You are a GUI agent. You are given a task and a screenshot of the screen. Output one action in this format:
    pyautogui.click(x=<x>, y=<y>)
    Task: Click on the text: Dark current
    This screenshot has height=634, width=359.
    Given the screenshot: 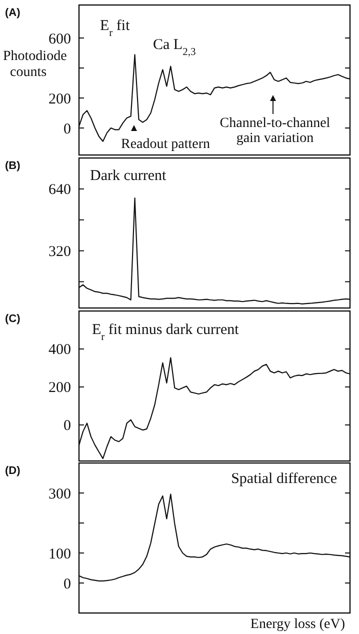 What is the action you would take?
    pyautogui.click(x=129, y=176)
    